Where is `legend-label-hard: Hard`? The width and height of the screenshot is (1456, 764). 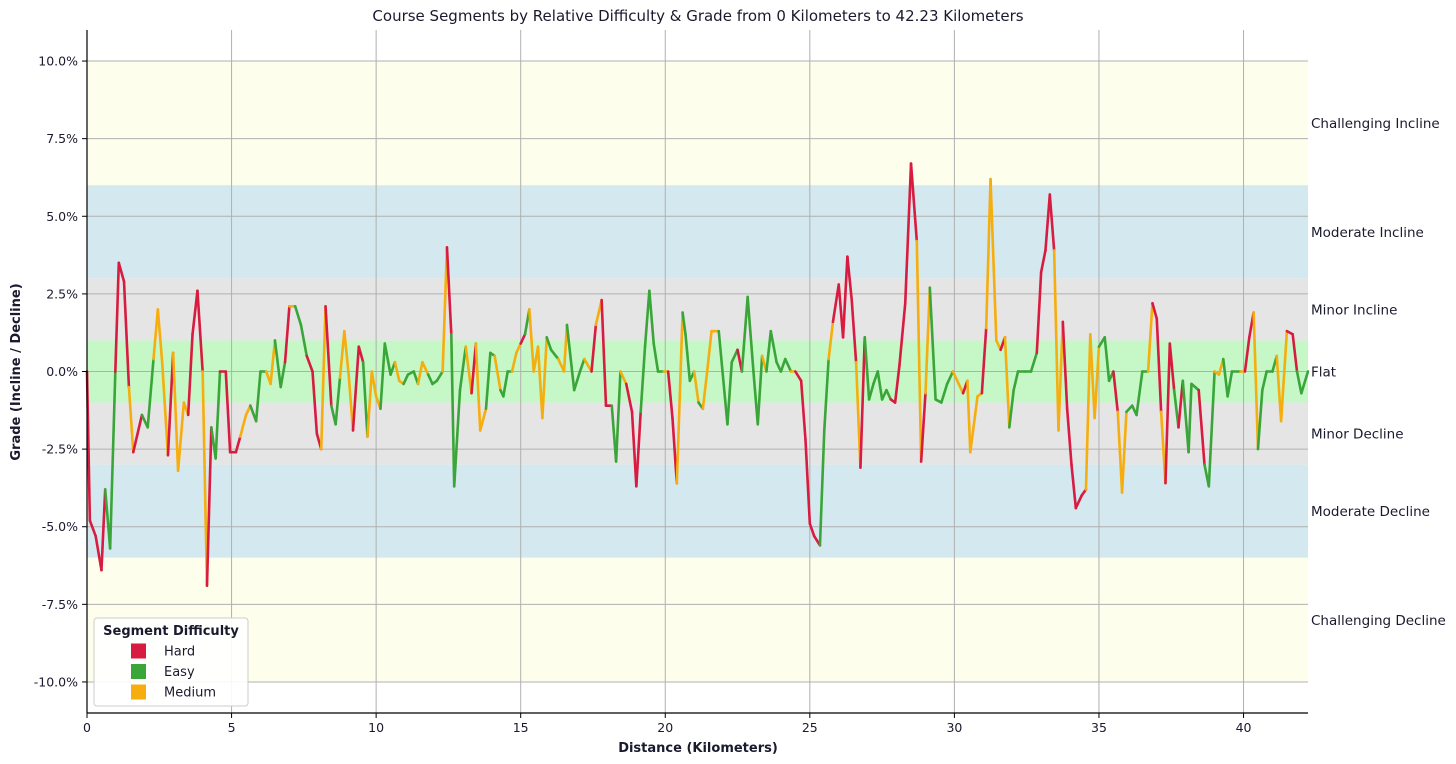 legend-label-hard: Hard is located at coordinates (179, 652).